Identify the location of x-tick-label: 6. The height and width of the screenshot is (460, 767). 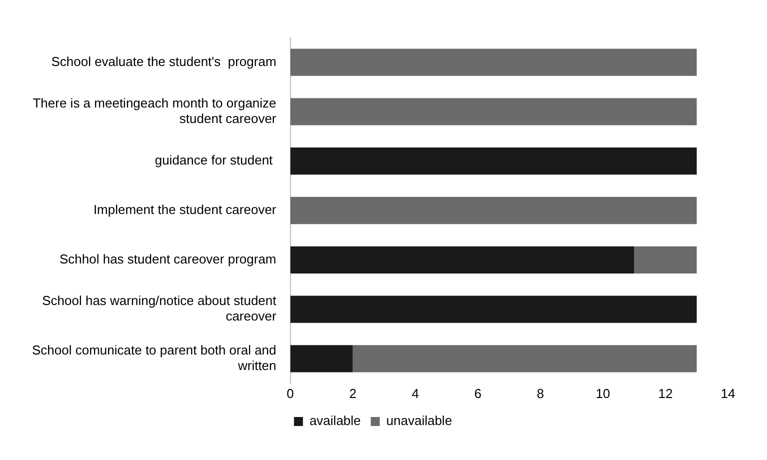
(478, 393).